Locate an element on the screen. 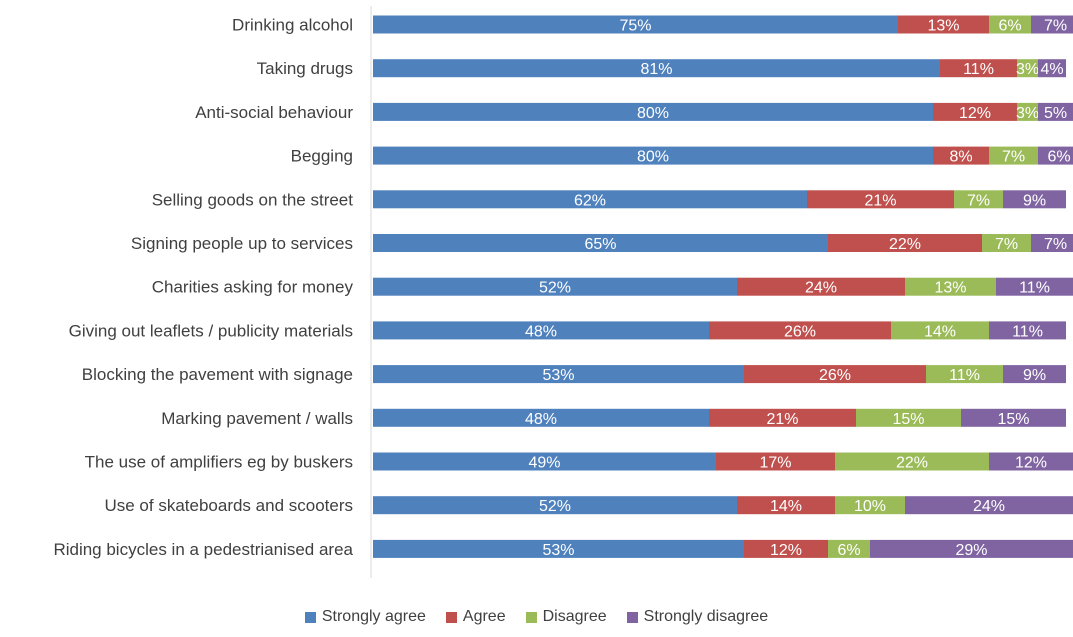 This screenshot has height=637, width=1073. data-label-strongly-disagree-giving-out-leaflets-publicity-materials: 11% is located at coordinates (1027, 331).